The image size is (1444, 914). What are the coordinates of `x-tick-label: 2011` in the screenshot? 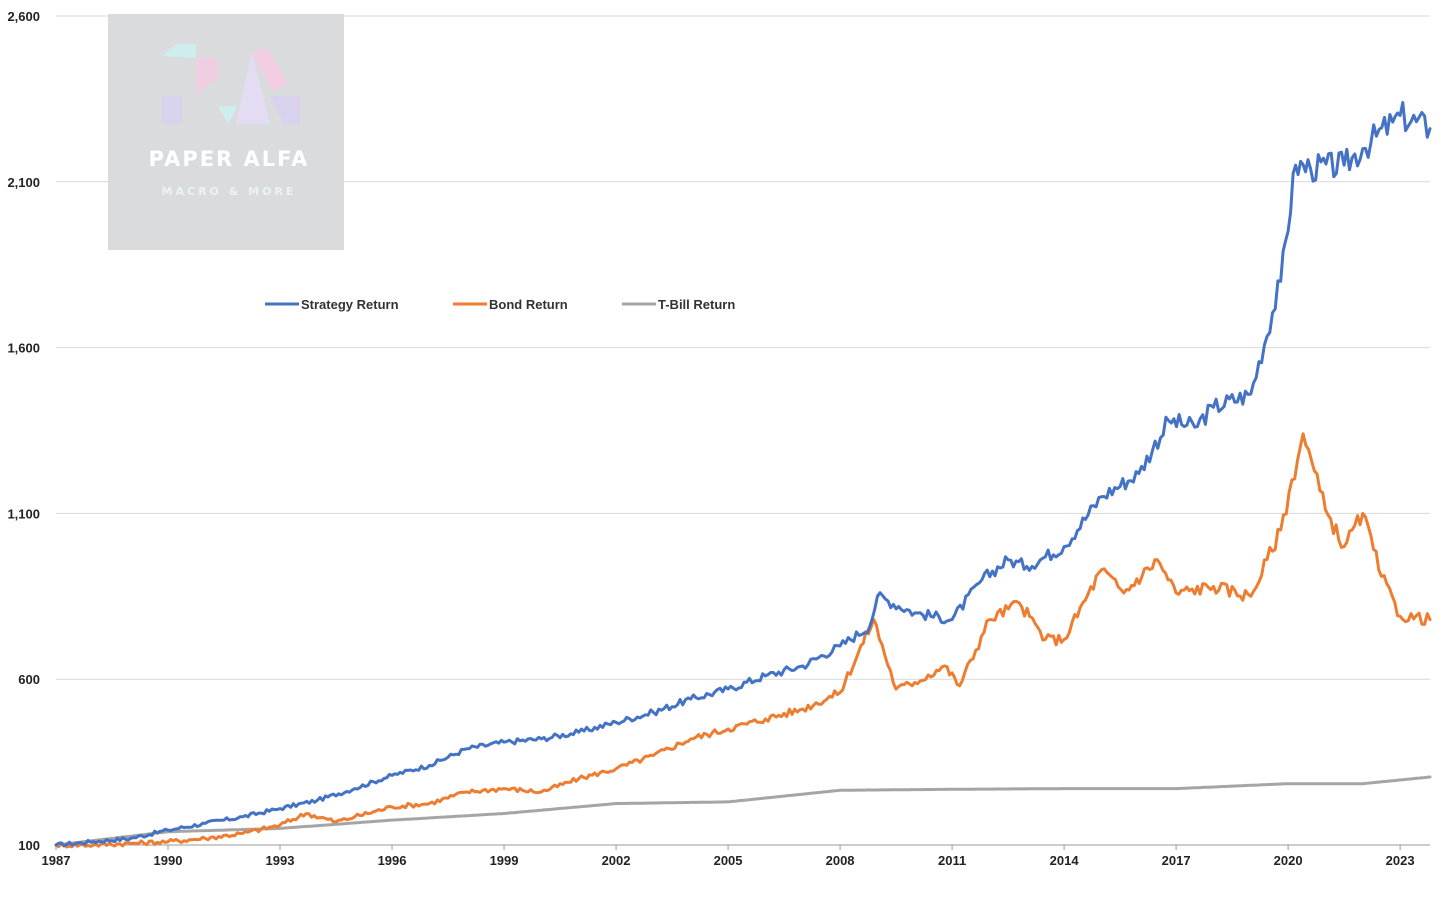 It's located at (952, 860).